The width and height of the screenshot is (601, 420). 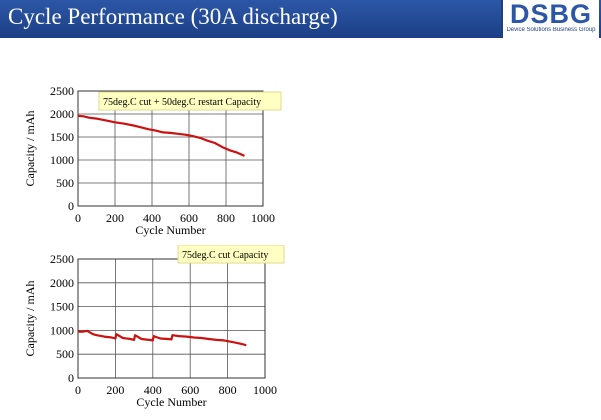 I want to click on dsbg-logo: DSBG Device Solutions Business Group, so click(x=550, y=19).